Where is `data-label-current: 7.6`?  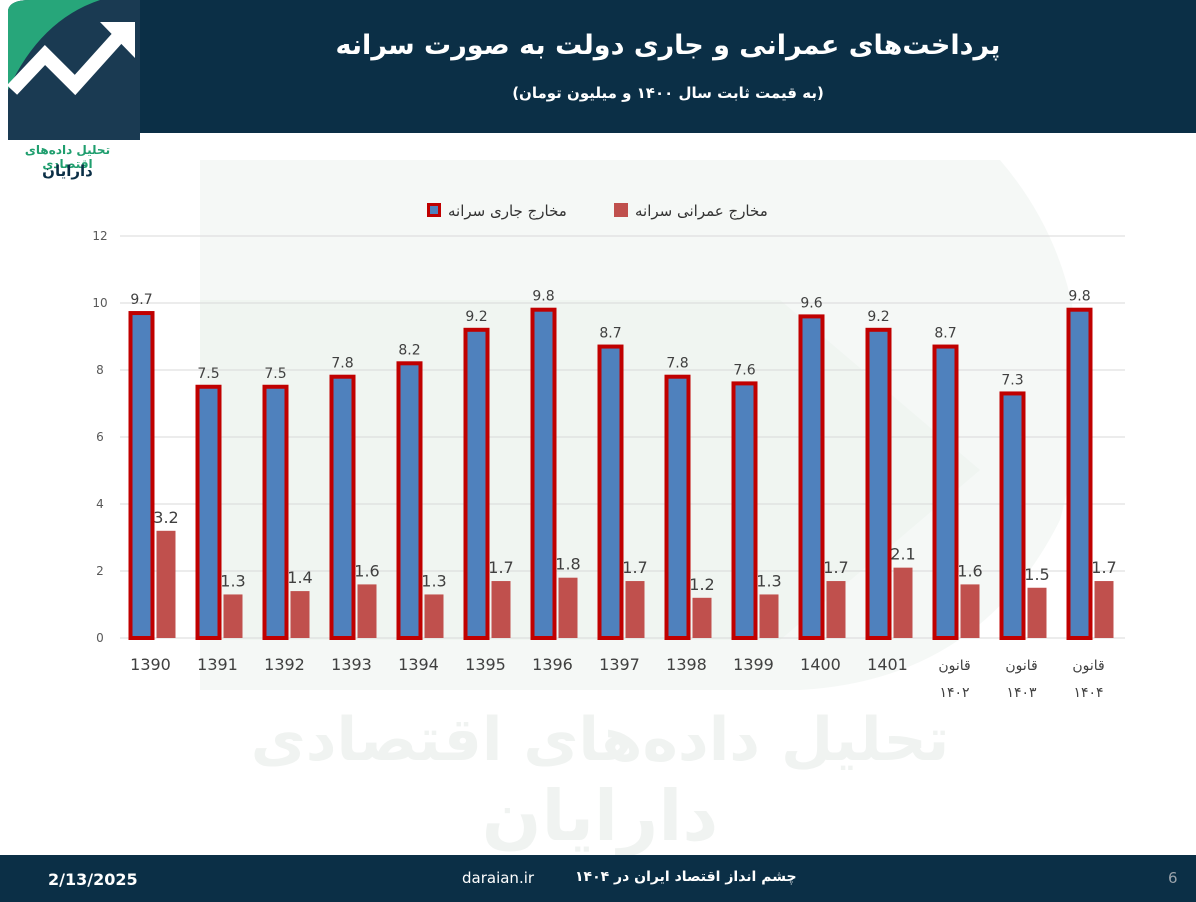
data-label-current: 7.6 is located at coordinates (744, 370).